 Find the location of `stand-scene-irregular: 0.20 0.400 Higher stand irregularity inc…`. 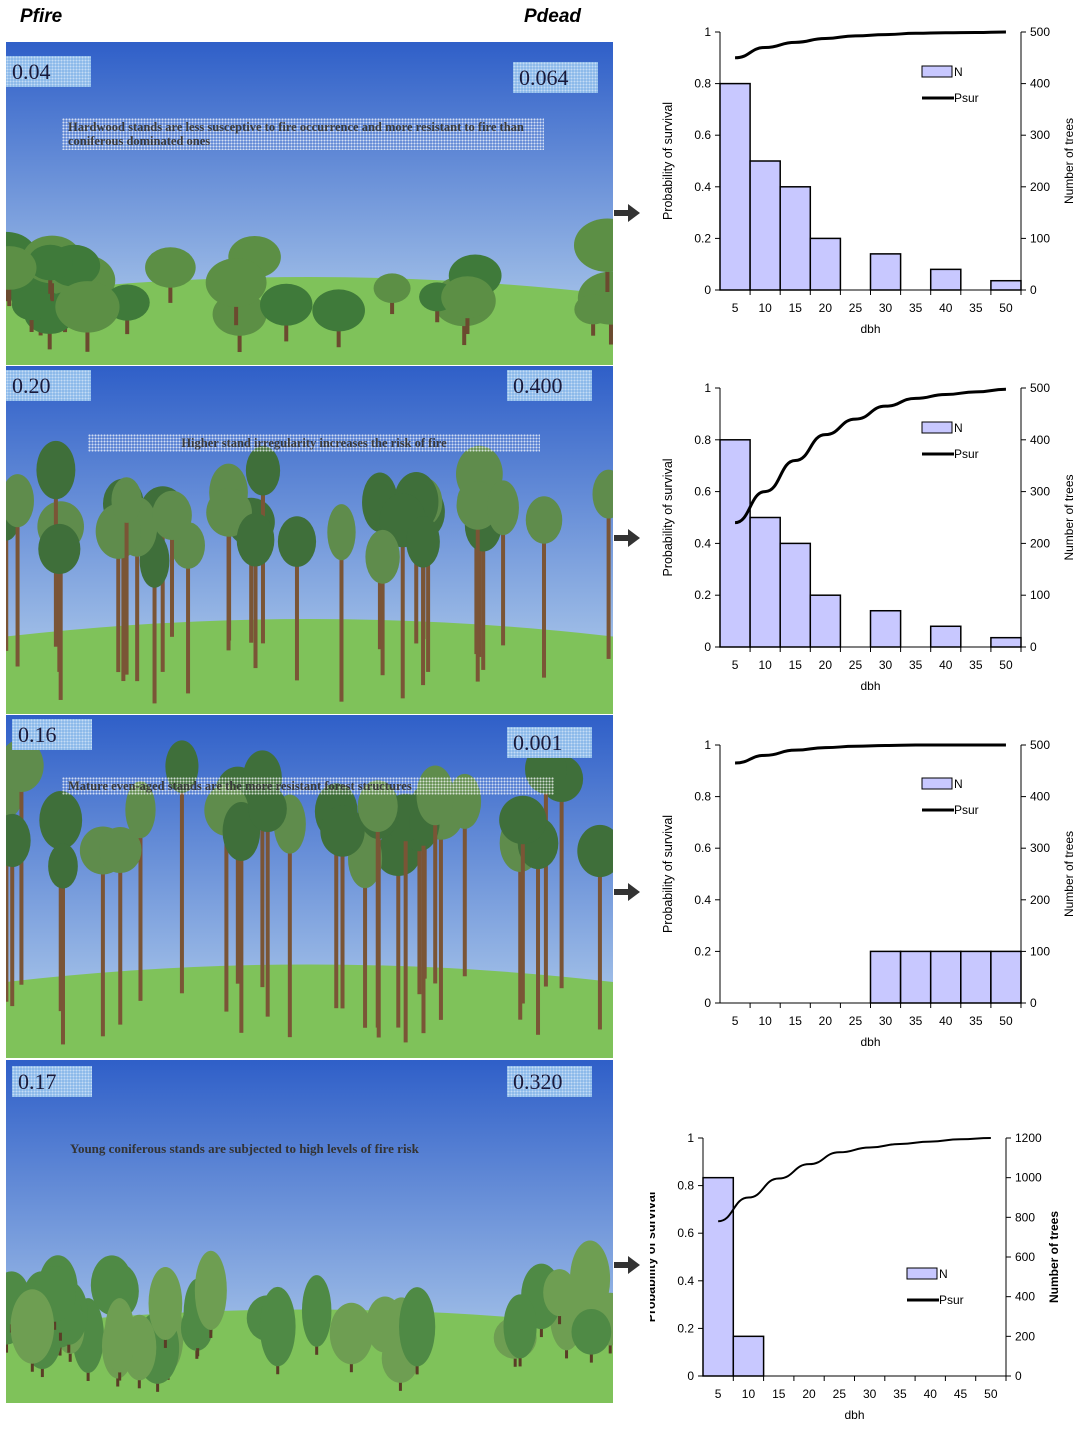

stand-scene-irregular: 0.20 0.400 Higher stand irregularity inc… is located at coordinates (309, 540).